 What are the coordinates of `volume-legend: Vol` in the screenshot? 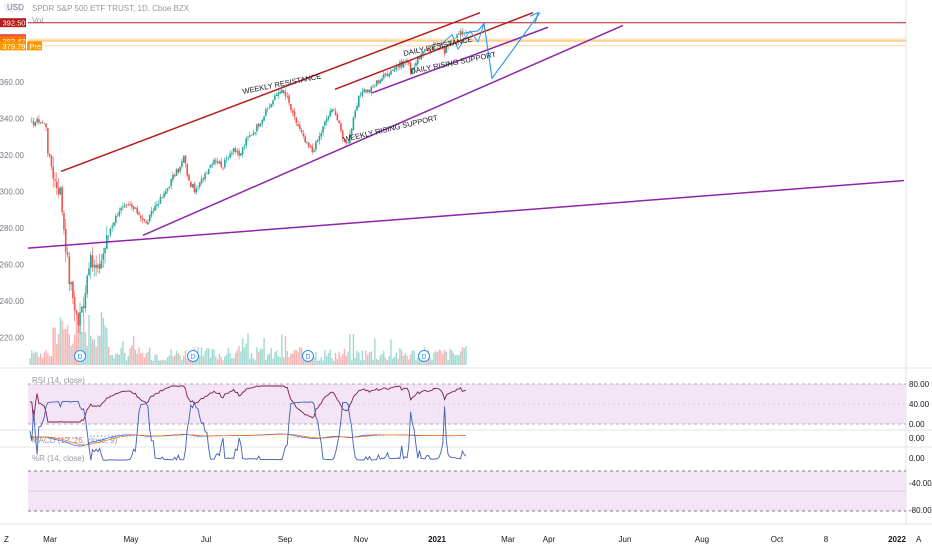 It's located at (37, 20).